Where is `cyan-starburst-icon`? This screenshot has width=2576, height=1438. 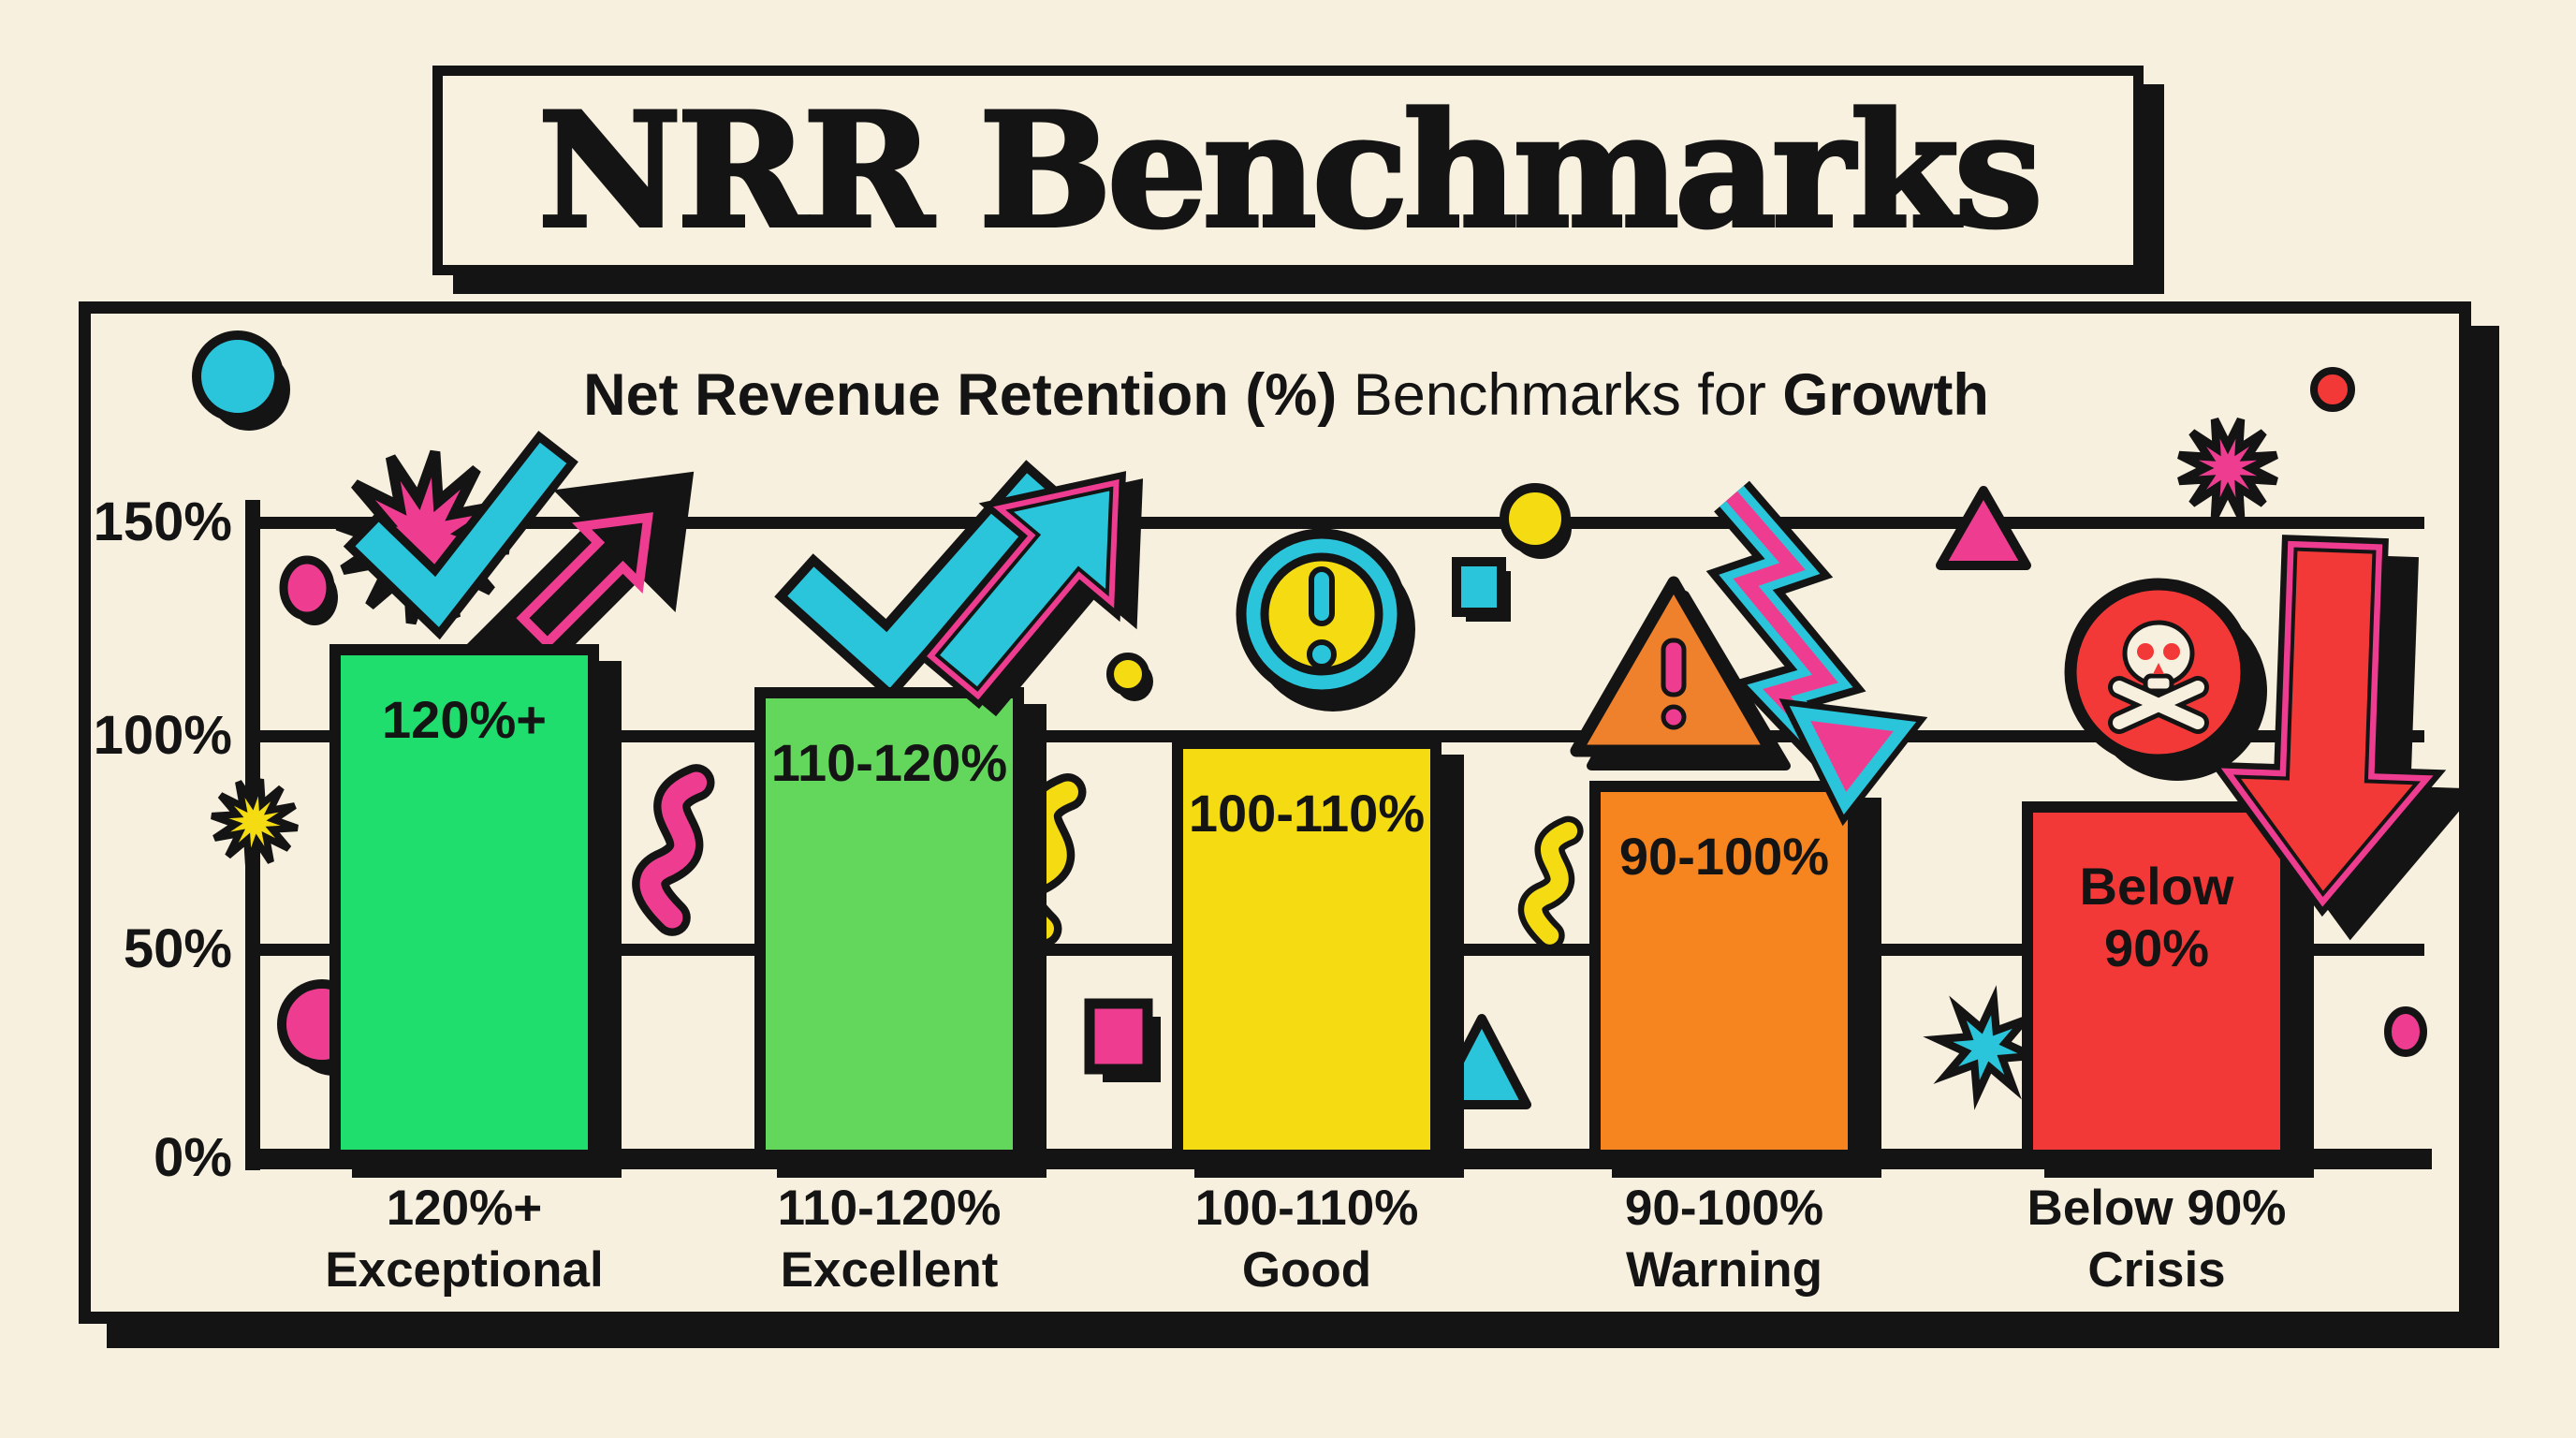 cyan-starburst-icon is located at coordinates (1985, 1047).